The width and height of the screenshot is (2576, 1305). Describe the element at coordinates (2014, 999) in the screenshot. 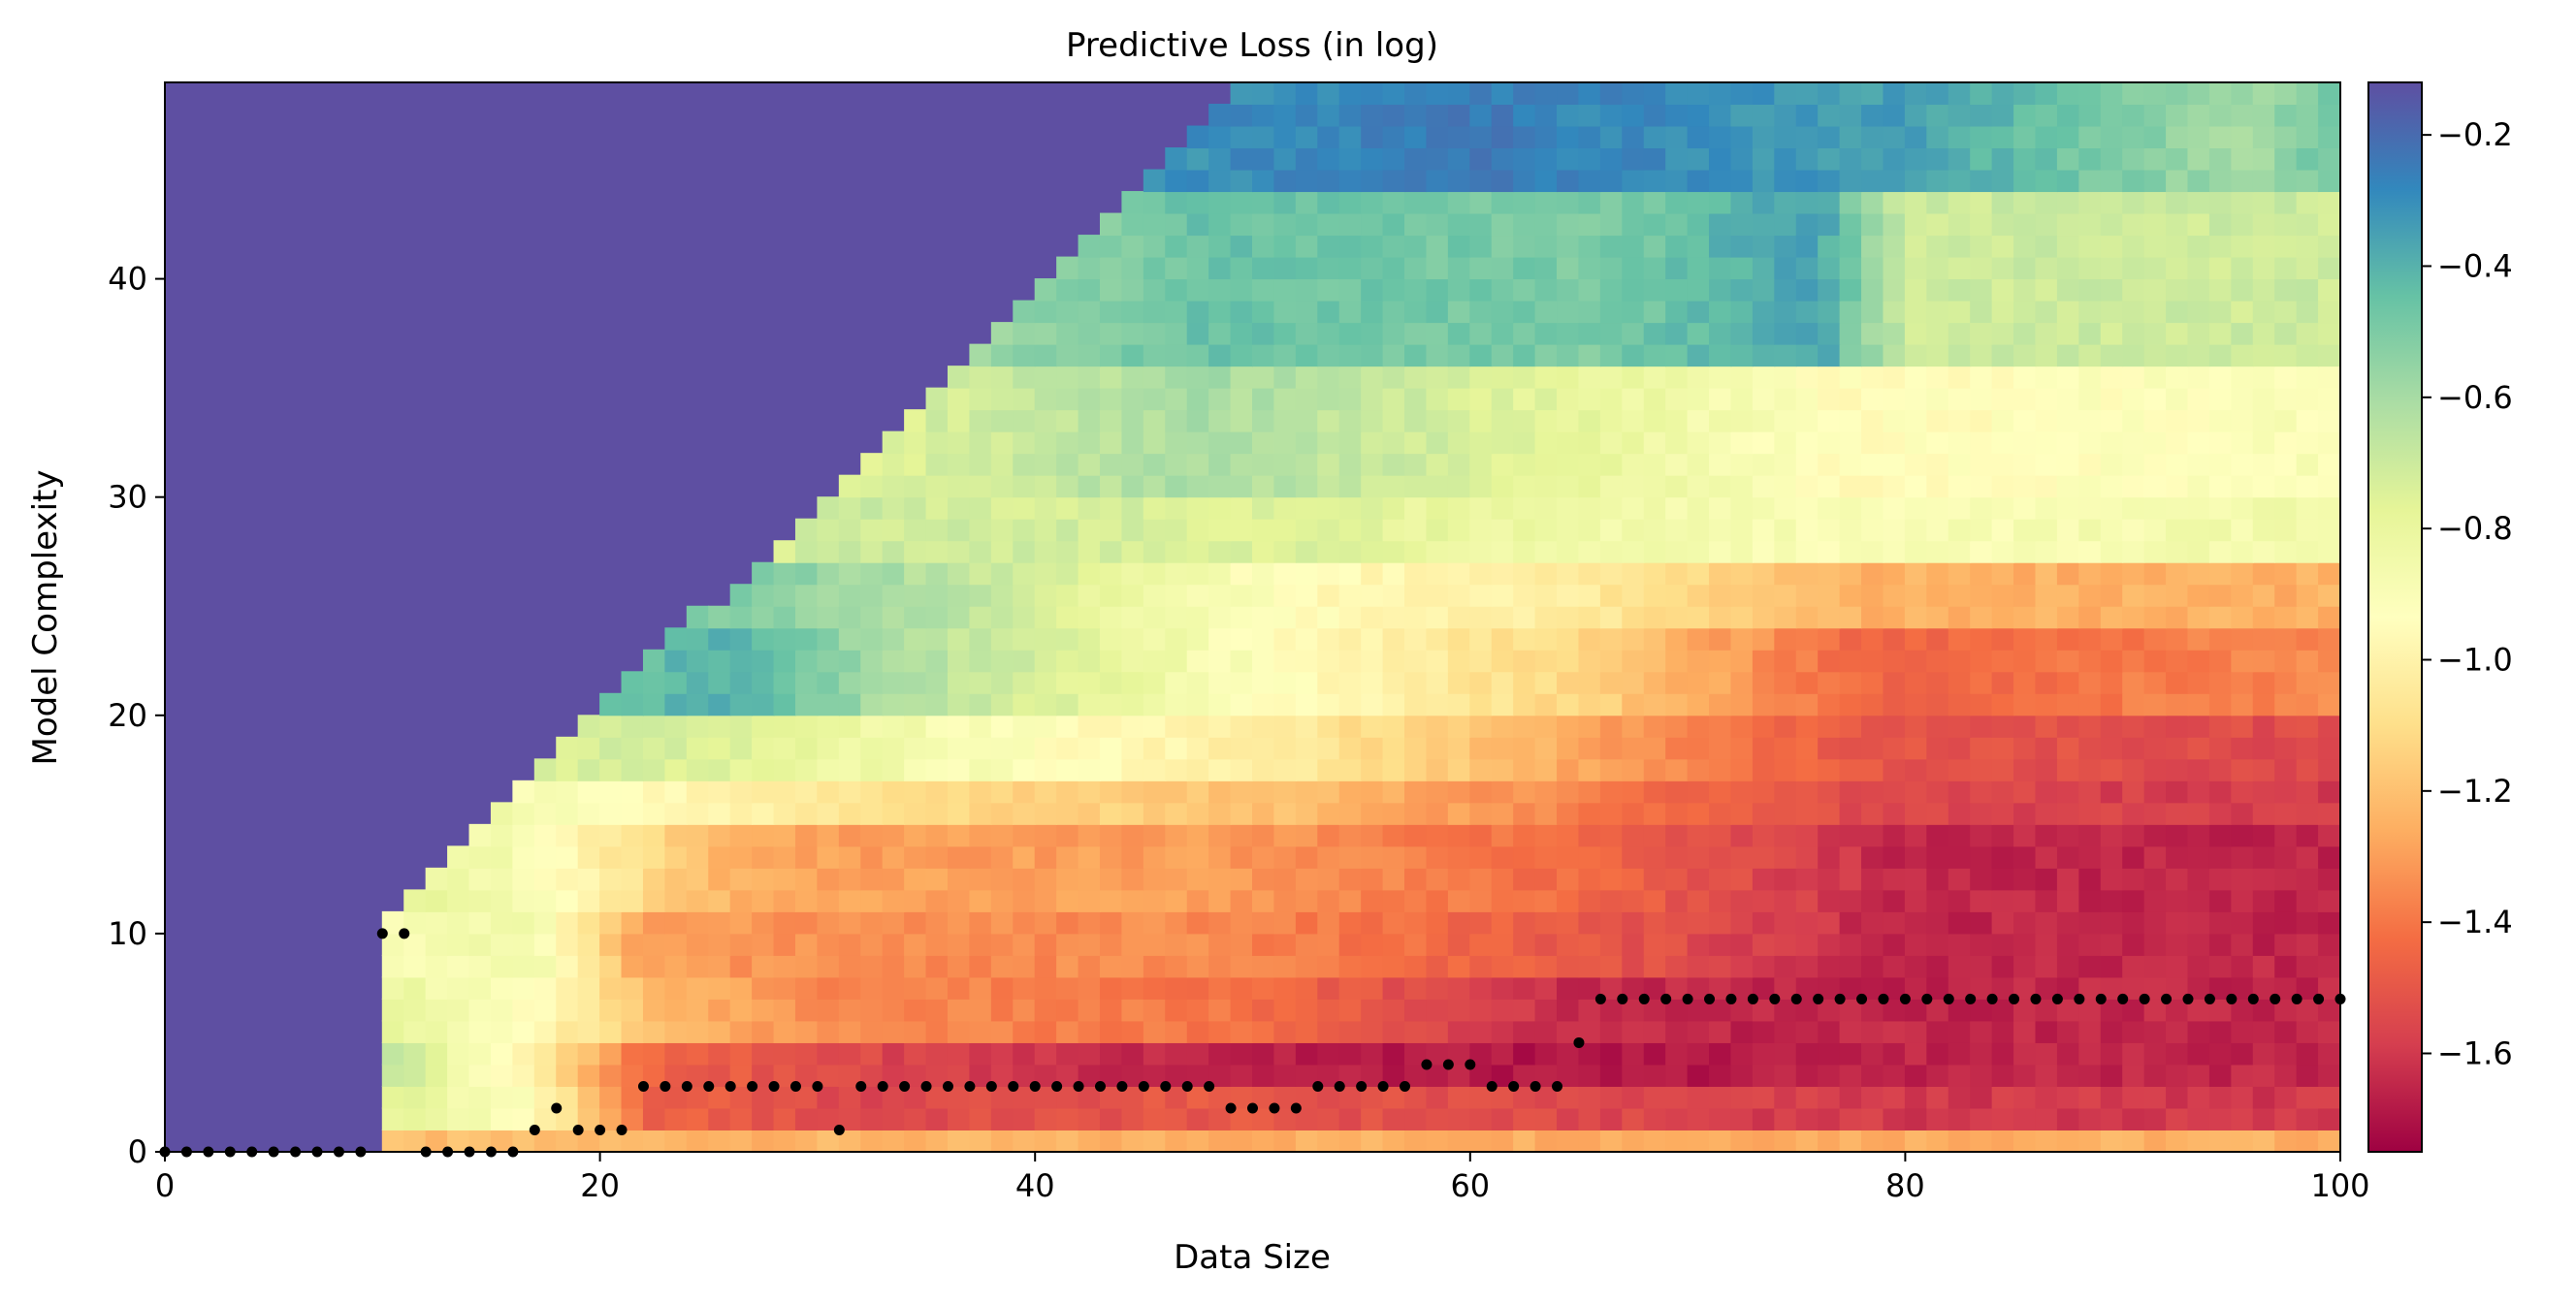

I see `optimal-point` at that location.